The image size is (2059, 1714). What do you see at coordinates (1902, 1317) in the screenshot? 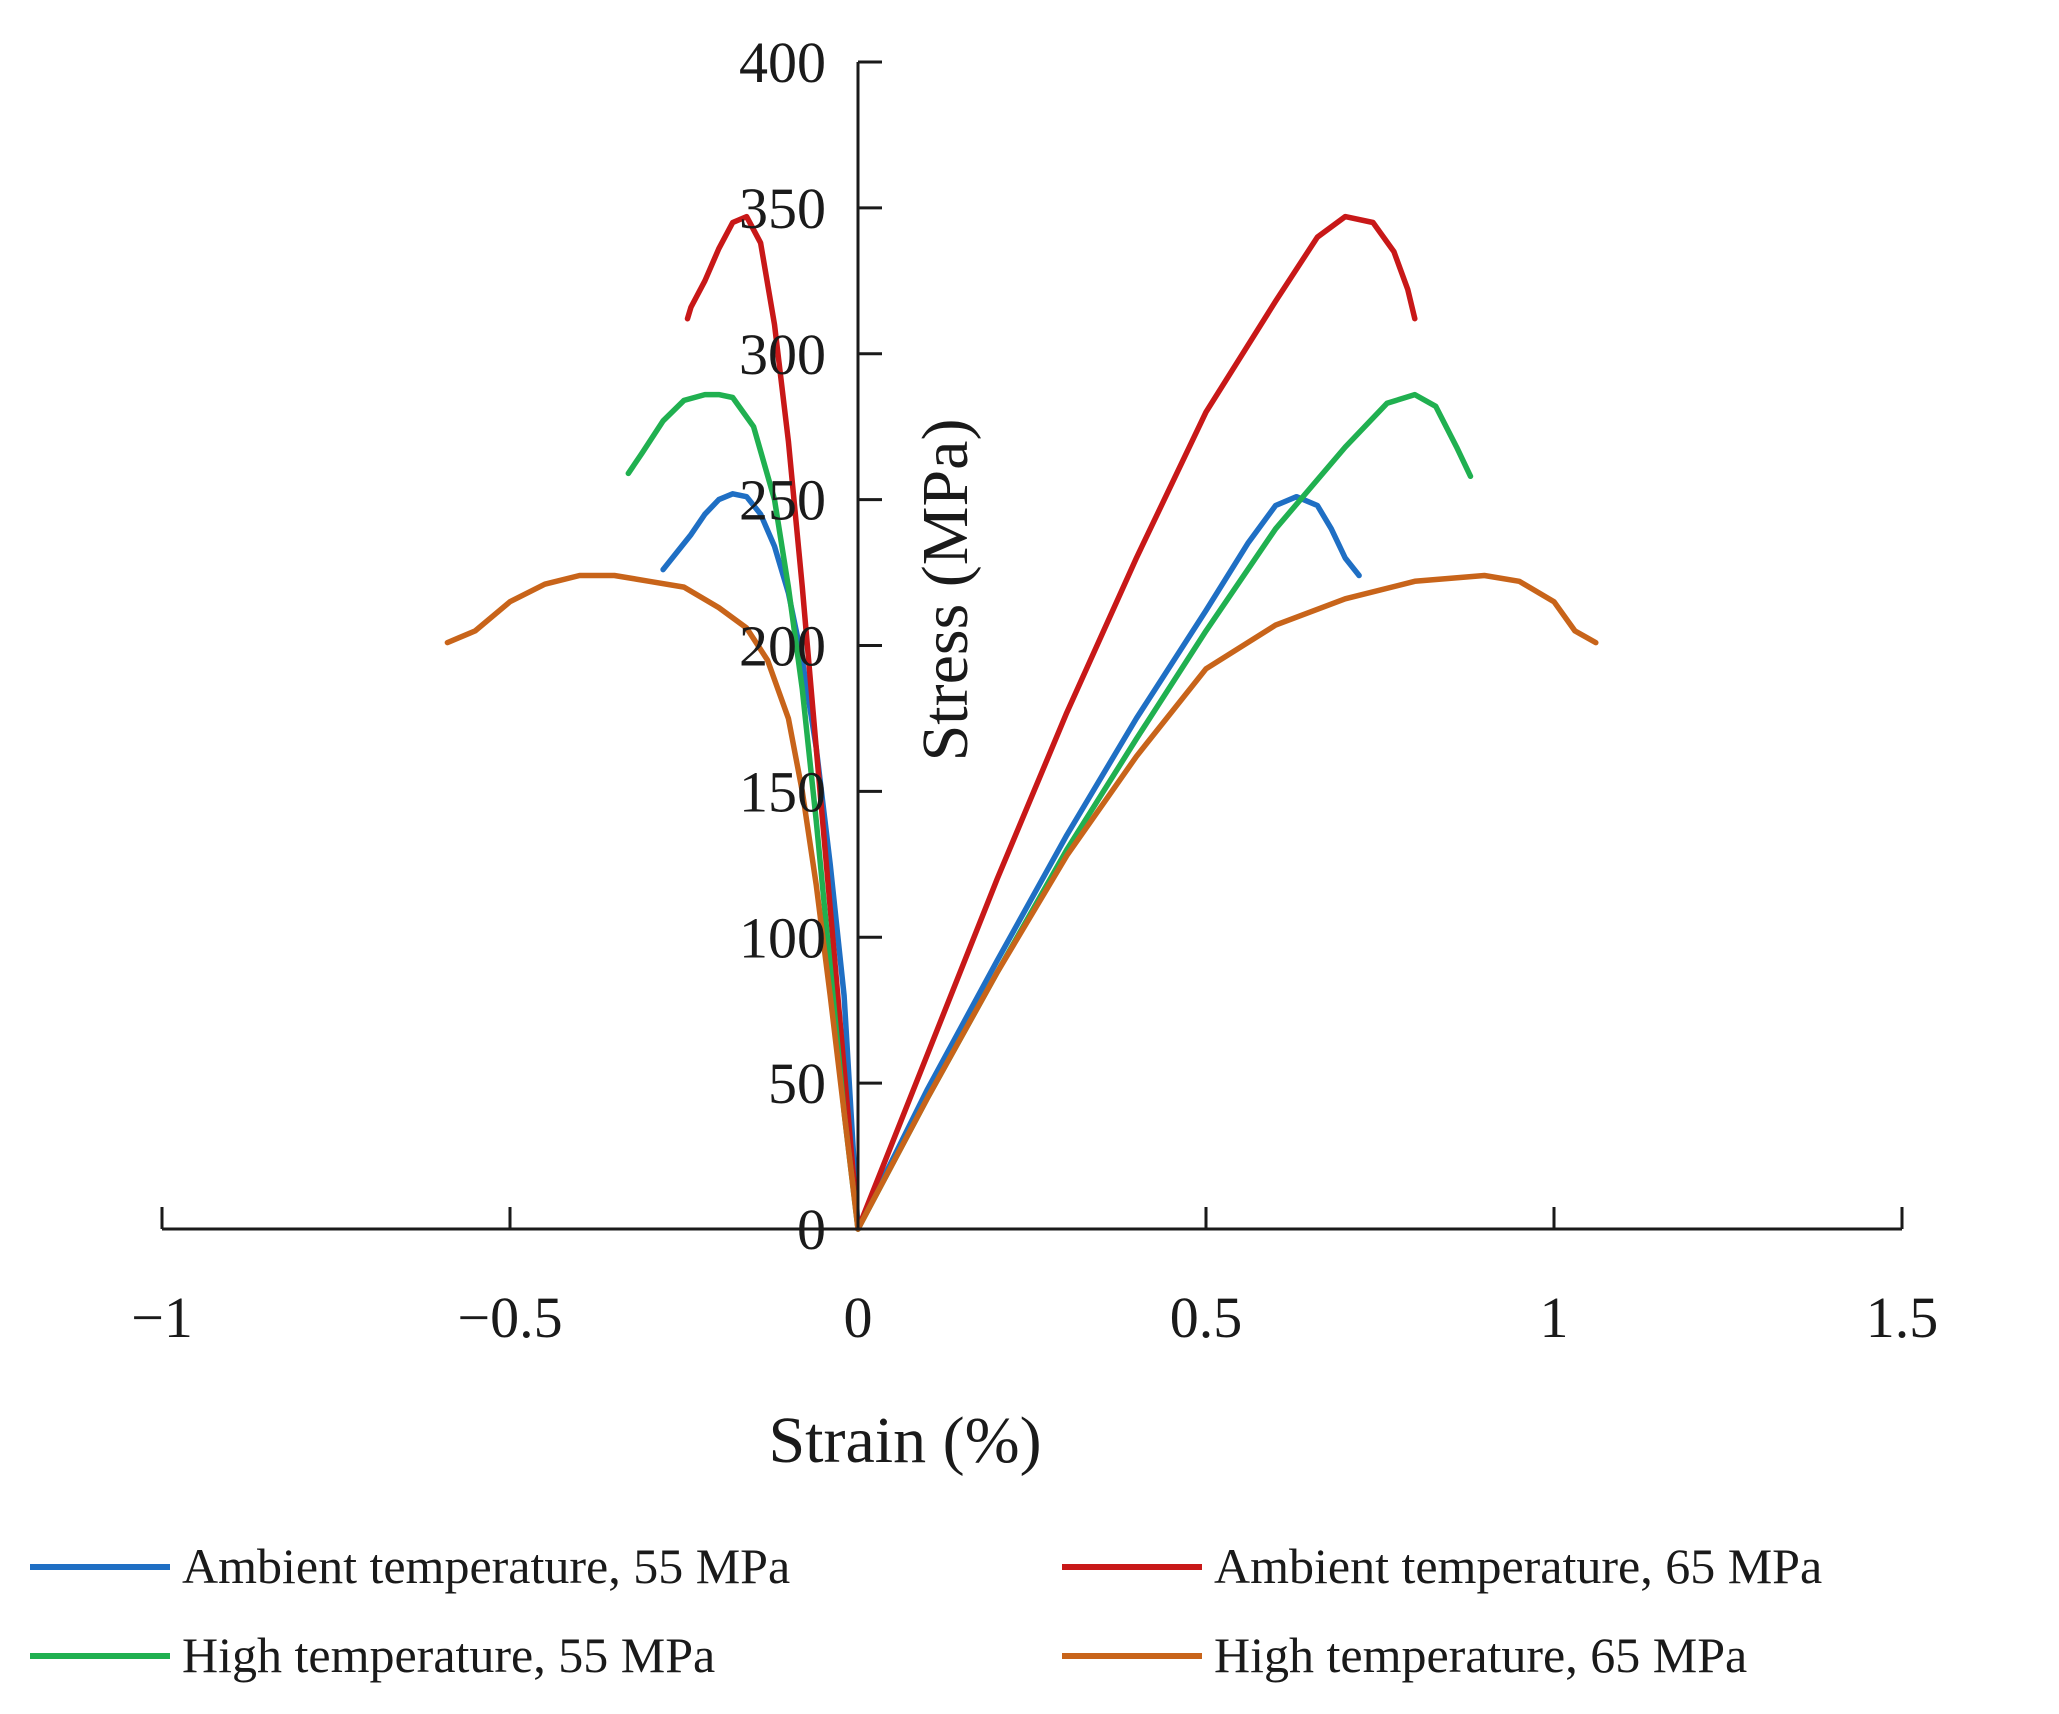
I see `x-tick-label: 1.5` at bounding box center [1902, 1317].